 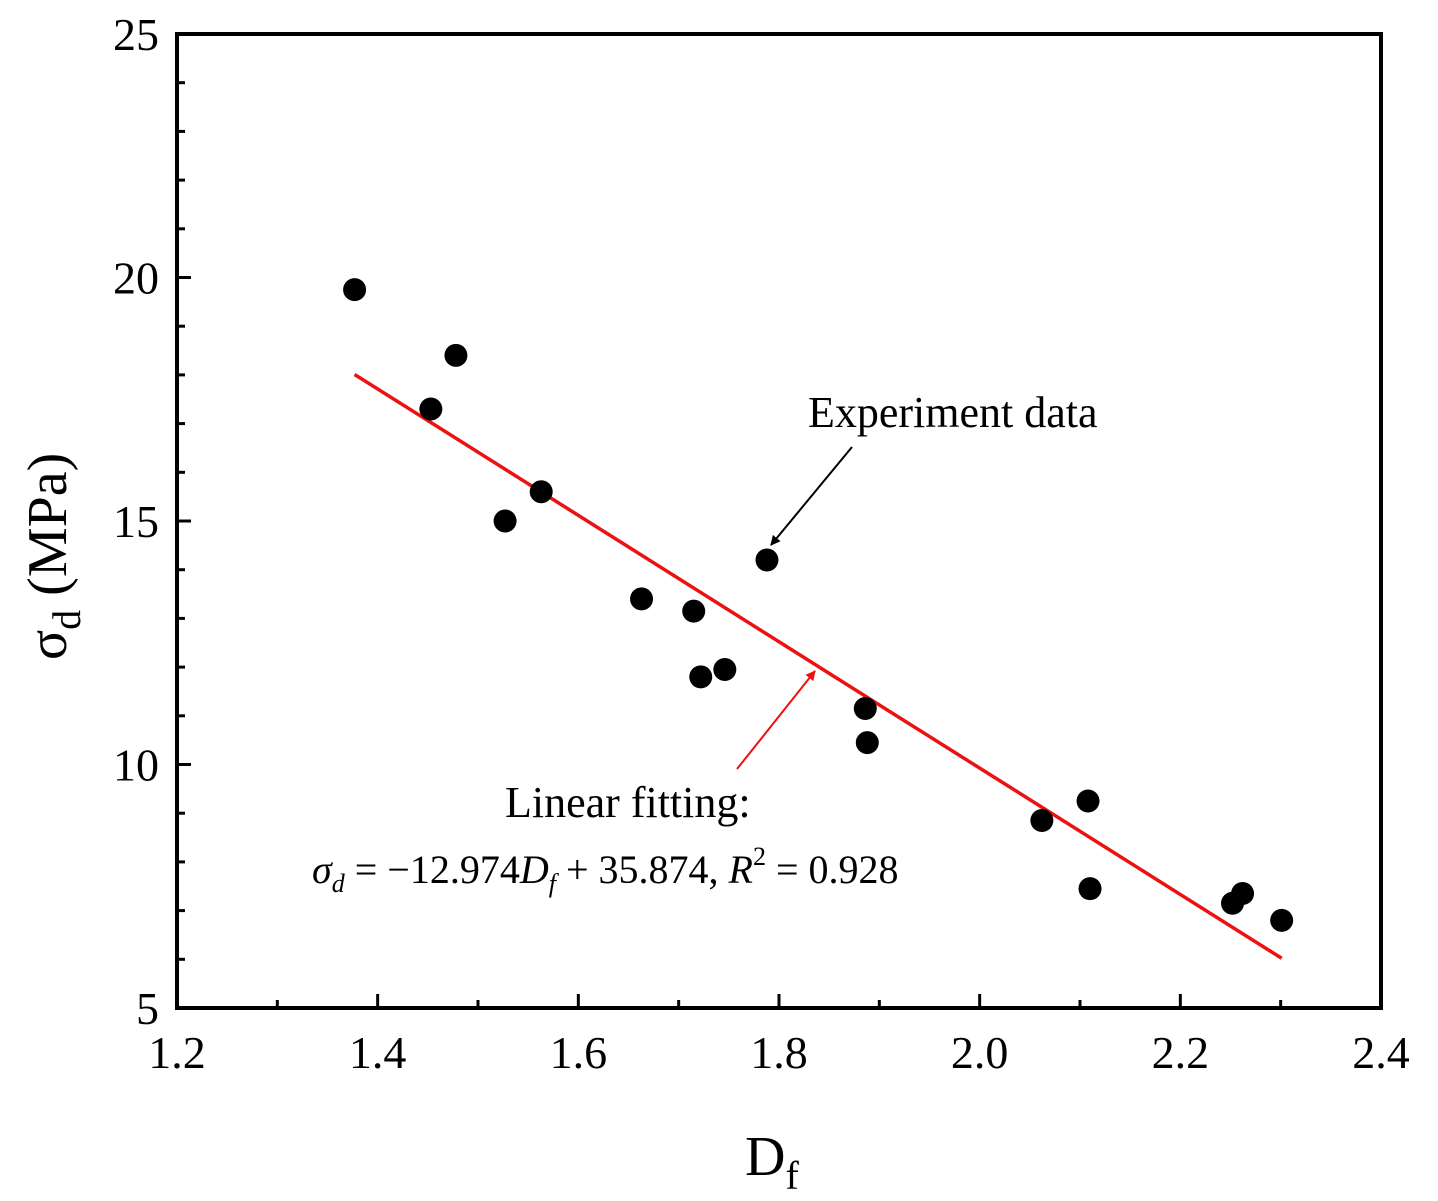 I want to click on y-axis-title-main: σ, so click(x=48, y=645).